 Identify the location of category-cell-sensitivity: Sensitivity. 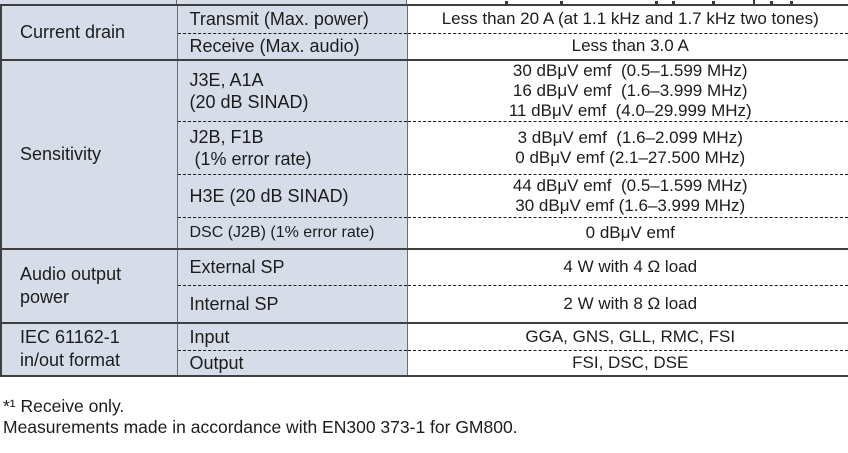
(89, 154).